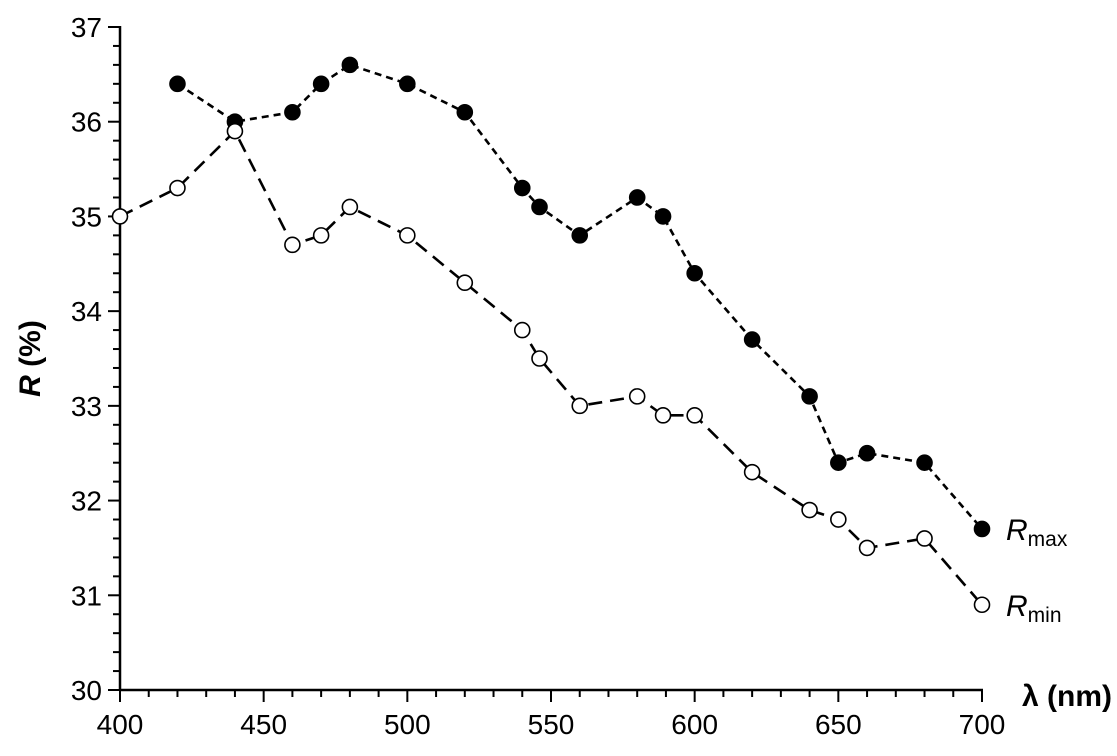 Image resolution: width=1117 pixels, height=756 pixels. I want to click on y-axis-title: R (%), so click(30, 358).